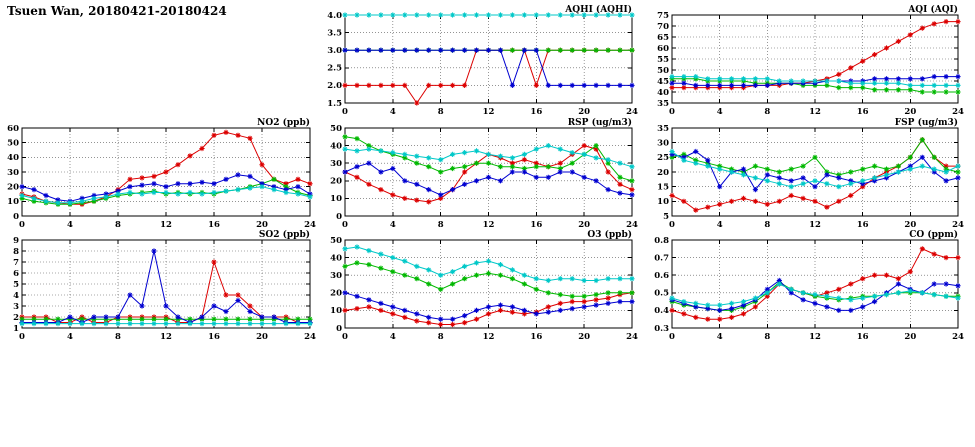 The width and height of the screenshot is (975, 447). I want to click on chart-no2-title: NO2 (ppb), so click(283, 122).